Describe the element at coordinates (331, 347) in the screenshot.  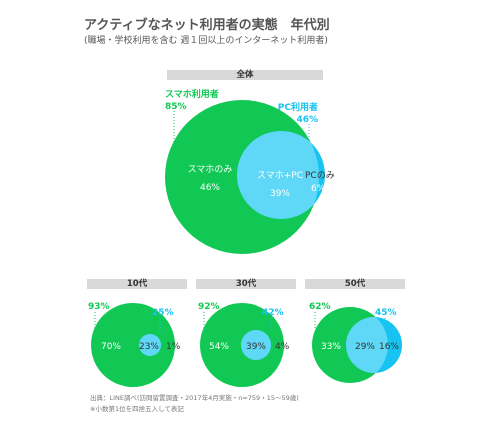
I see `smartphone-only-value-50s: 33%` at that location.